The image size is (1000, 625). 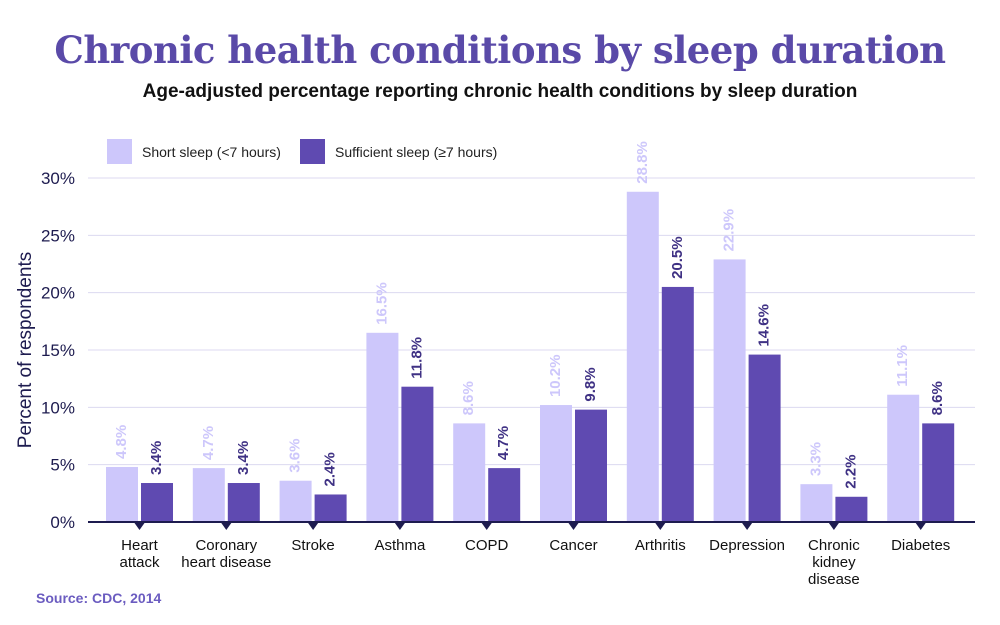 I want to click on y-tick-label: 0%, so click(x=62, y=522).